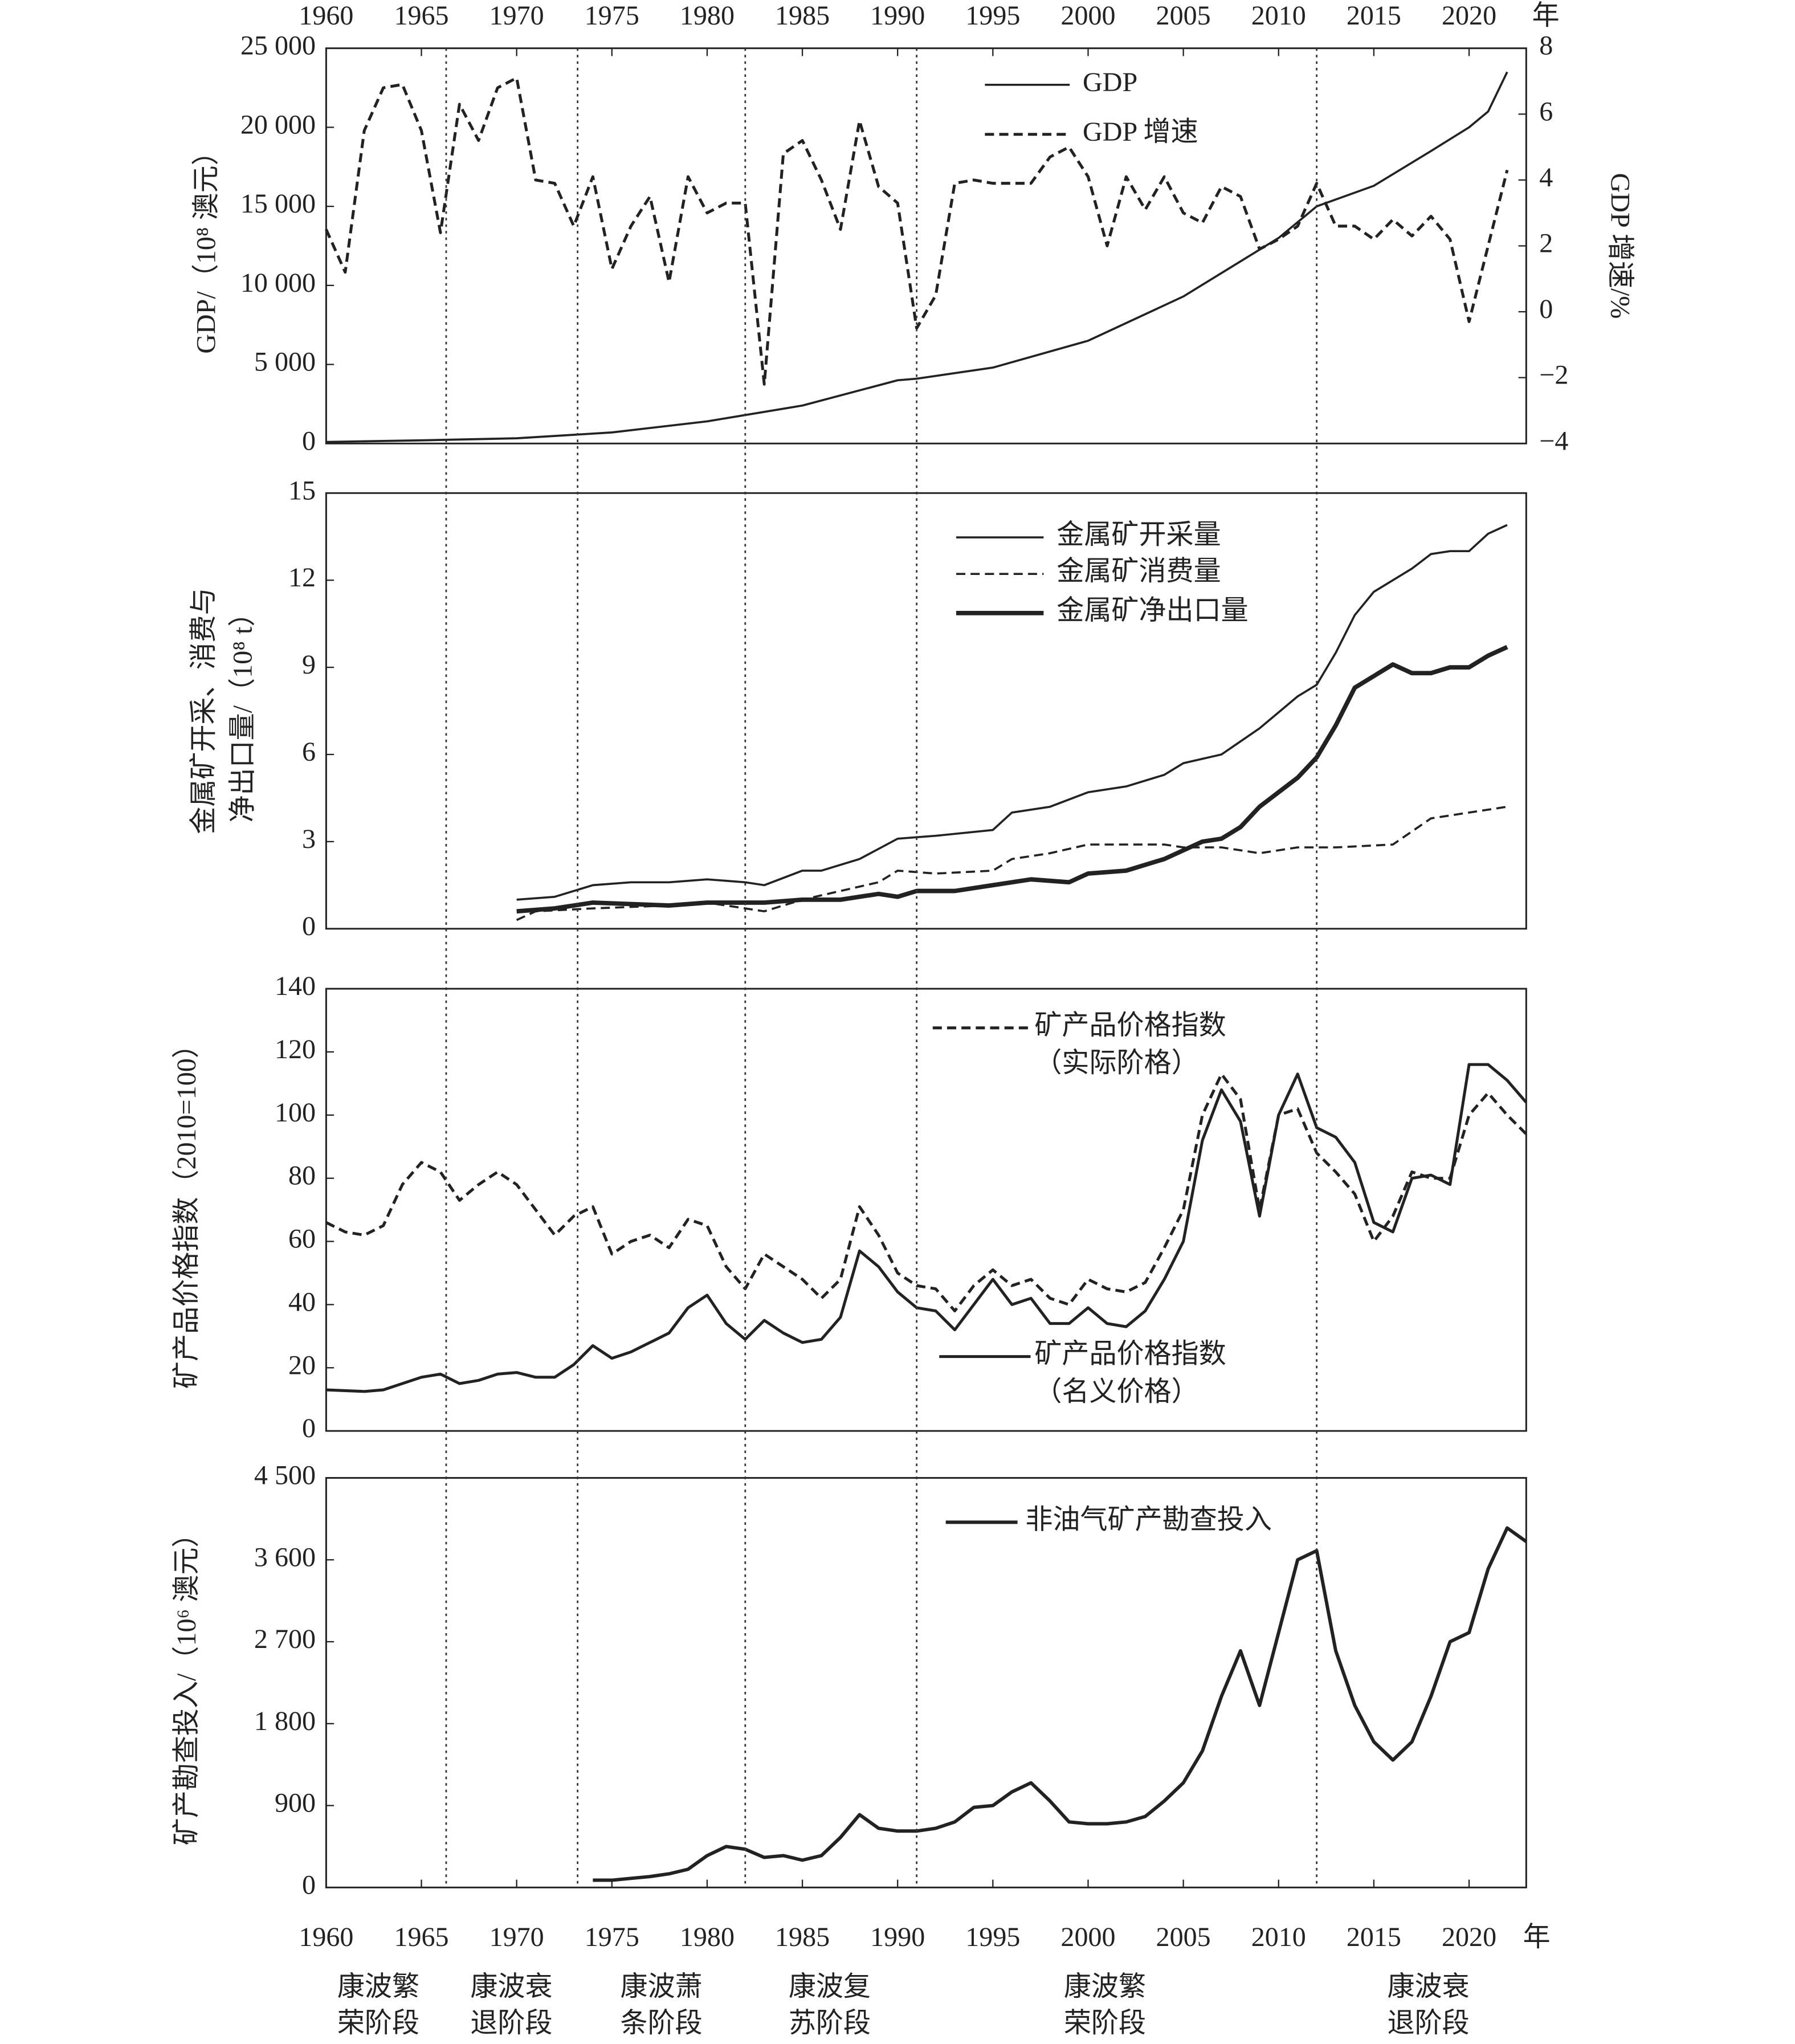  What do you see at coordinates (302, 1365) in the screenshot?
I see `y-tick-label: 20` at bounding box center [302, 1365].